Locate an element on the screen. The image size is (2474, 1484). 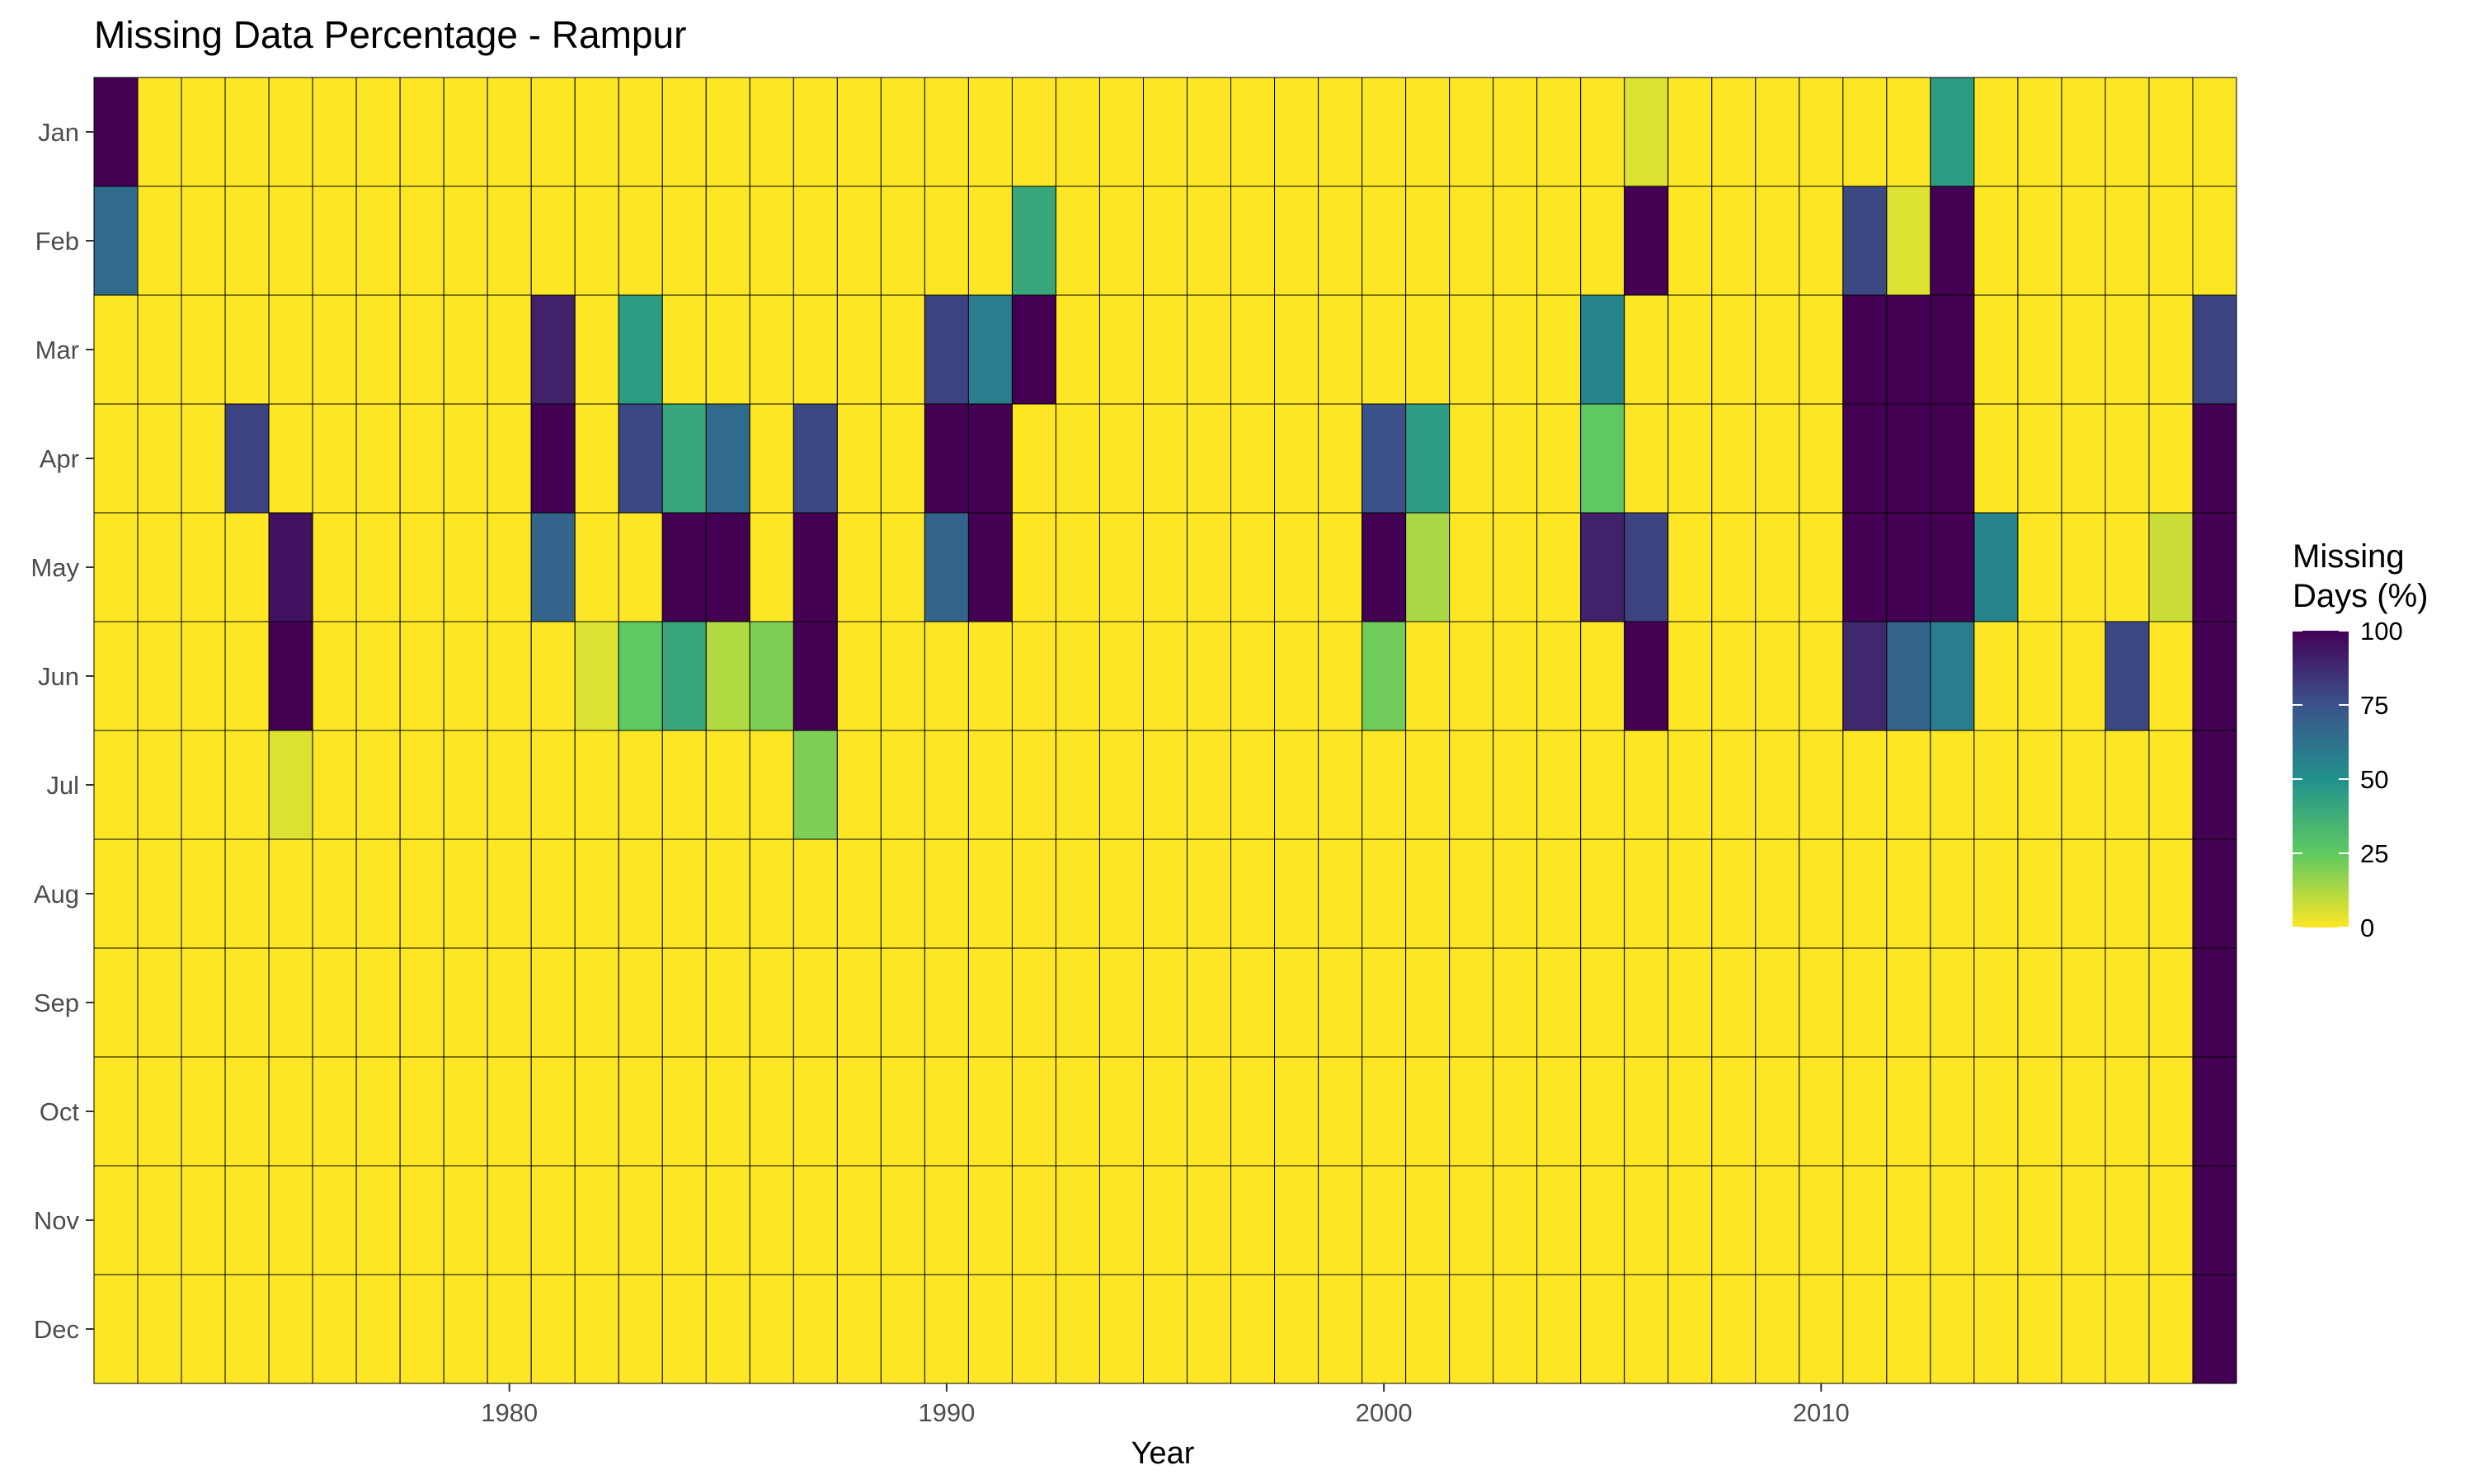
heatmap-cell-2019-nov is located at coordinates (2214, 1220).